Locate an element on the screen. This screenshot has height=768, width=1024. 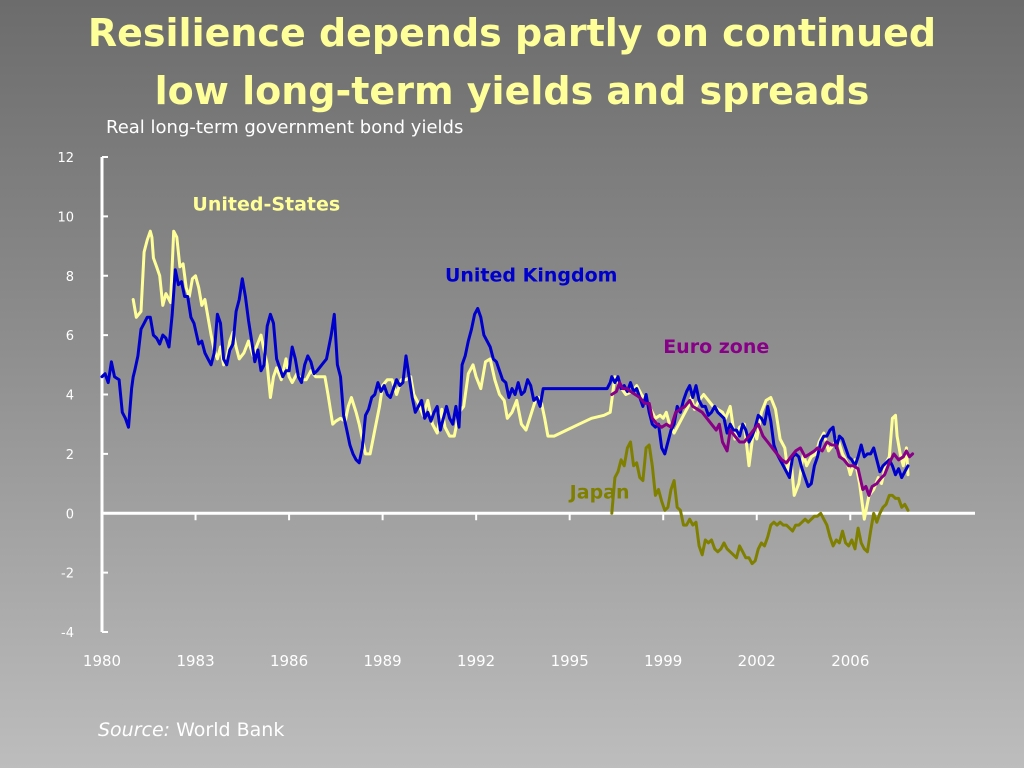
series-label-united-states: United-States is located at coordinates (266, 204).